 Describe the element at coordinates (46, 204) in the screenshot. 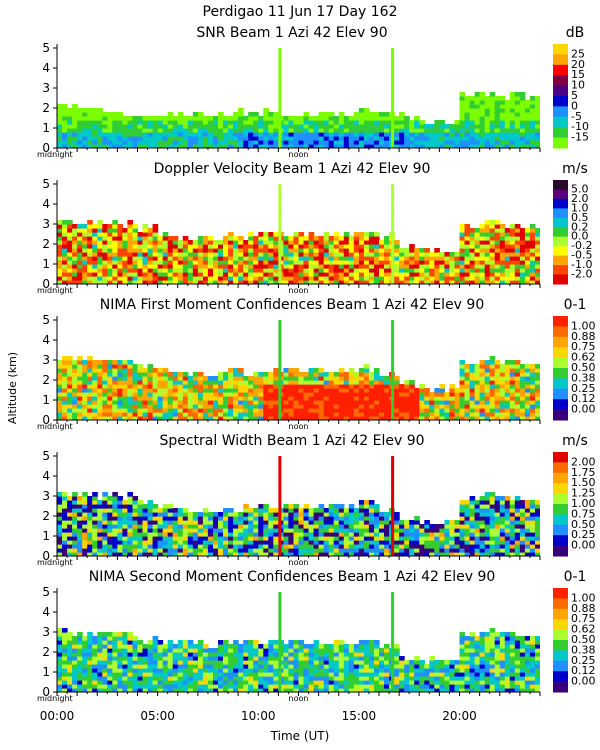

I see `y-tick-label: 4` at that location.